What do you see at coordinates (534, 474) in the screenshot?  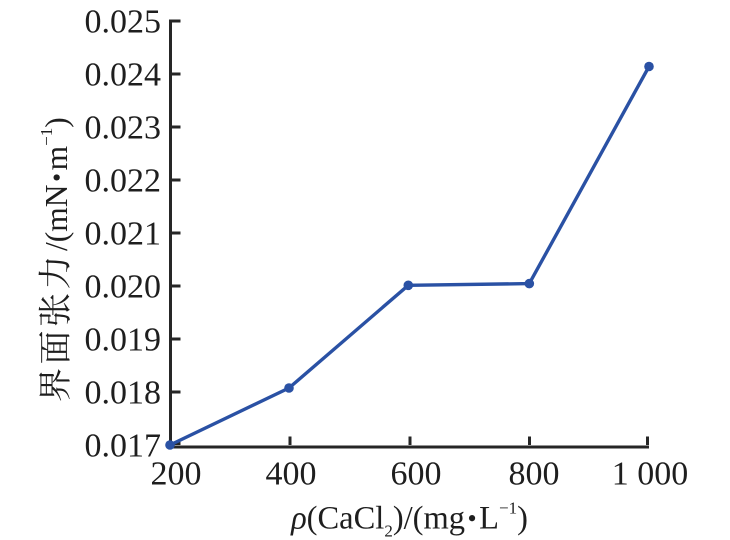 I see `svg-text: 800` at bounding box center [534, 474].